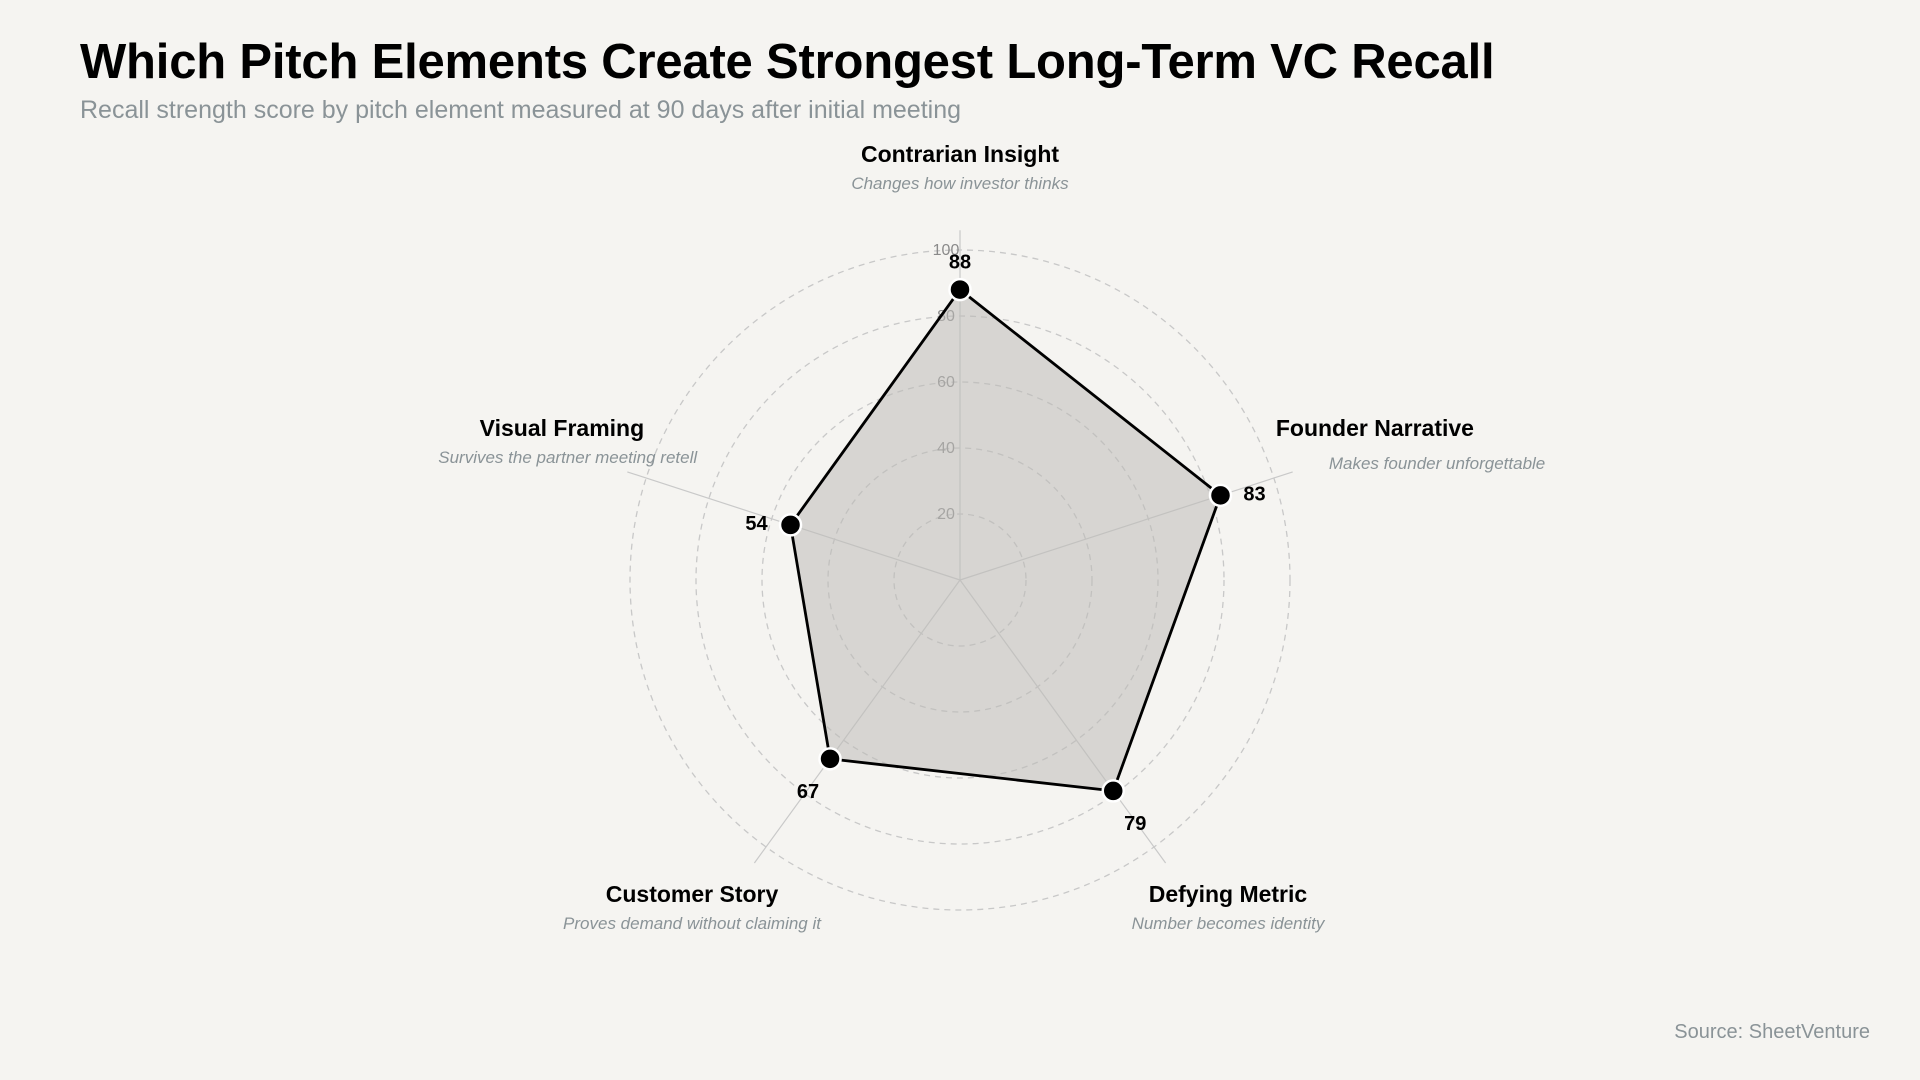 This screenshot has height=1080, width=1920. What do you see at coordinates (1437, 463) in the screenshot?
I see `axis-description: Makes founder unforgettable` at bounding box center [1437, 463].